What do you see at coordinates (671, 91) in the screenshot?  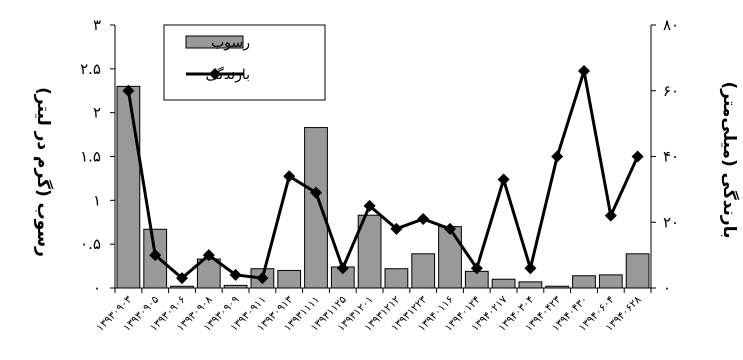 I see `right-tick-label: ۶۰` at bounding box center [671, 91].